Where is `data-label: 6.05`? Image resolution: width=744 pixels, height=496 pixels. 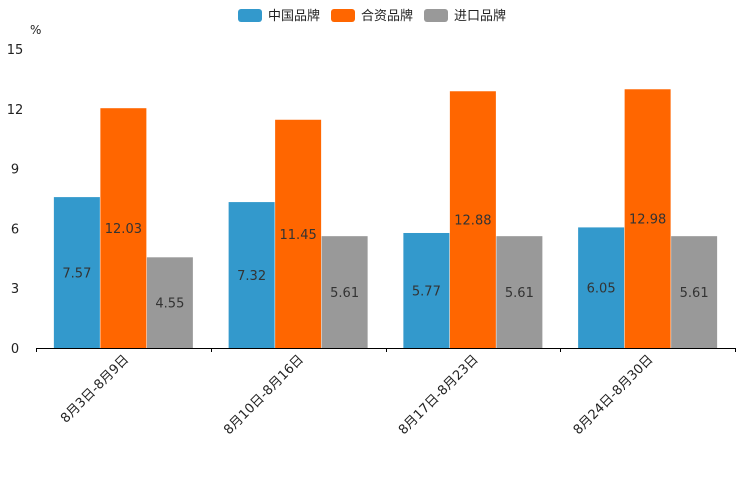
data-label: 6.05 is located at coordinates (601, 289).